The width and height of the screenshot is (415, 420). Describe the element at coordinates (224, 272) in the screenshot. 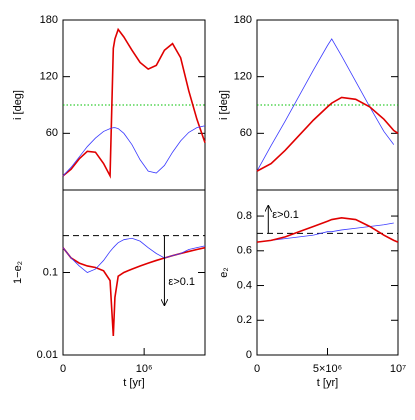

I see `y-axis-label: e₂` at that location.